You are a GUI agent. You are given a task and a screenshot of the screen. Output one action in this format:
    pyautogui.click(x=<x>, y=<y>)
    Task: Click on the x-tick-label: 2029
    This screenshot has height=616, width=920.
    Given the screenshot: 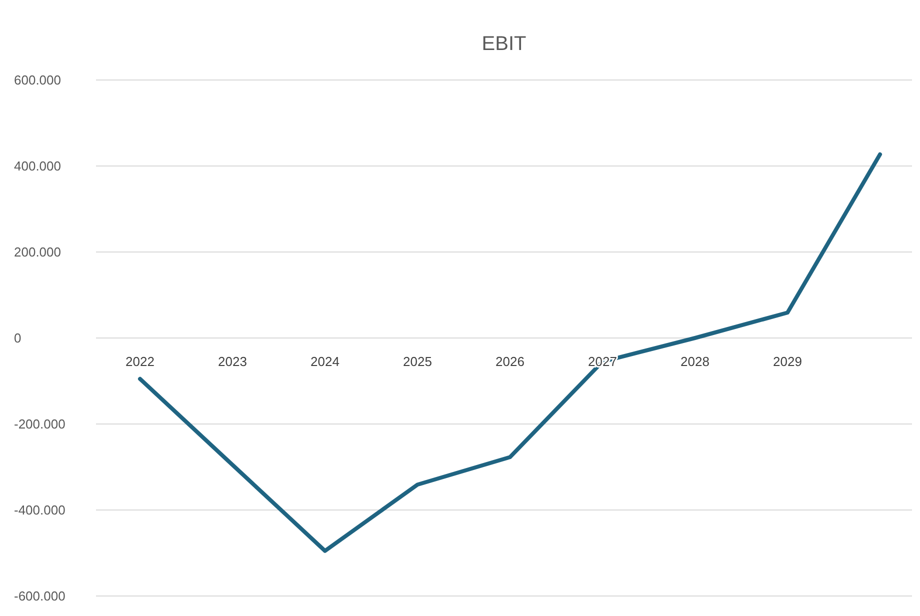 What is the action you would take?
    pyautogui.click(x=787, y=361)
    